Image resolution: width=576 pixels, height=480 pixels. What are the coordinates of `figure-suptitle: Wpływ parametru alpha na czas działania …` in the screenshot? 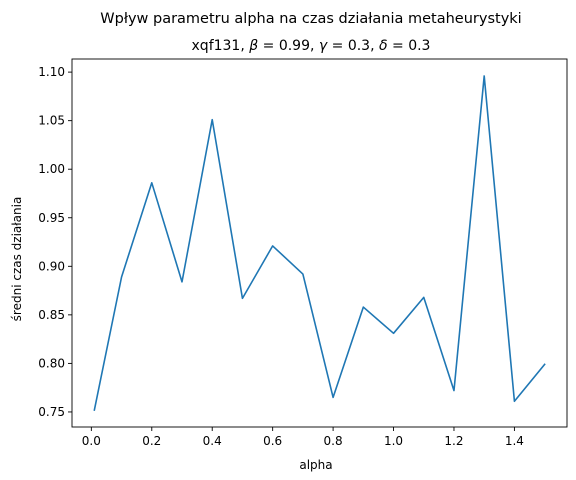 It's located at (310, 19).